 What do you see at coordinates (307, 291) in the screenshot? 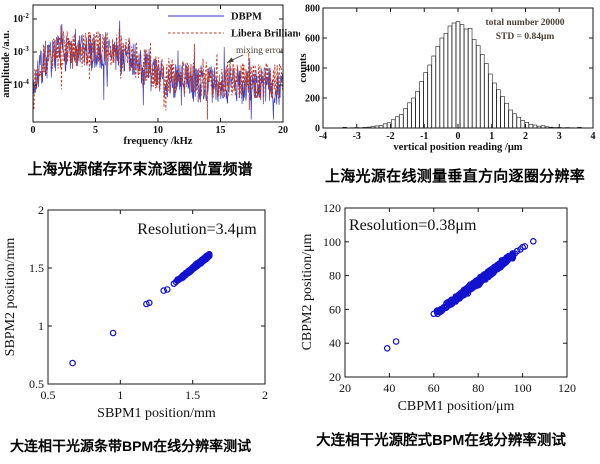
I see `svg-text: CBPM2 position/μm` at bounding box center [307, 291].